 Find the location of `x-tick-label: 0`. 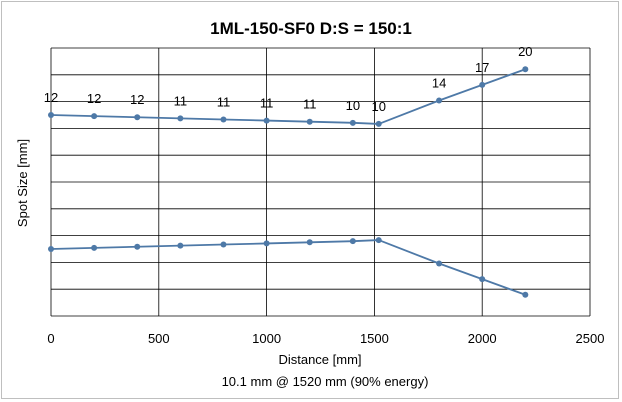

x-tick-label: 0 is located at coordinates (50, 338).